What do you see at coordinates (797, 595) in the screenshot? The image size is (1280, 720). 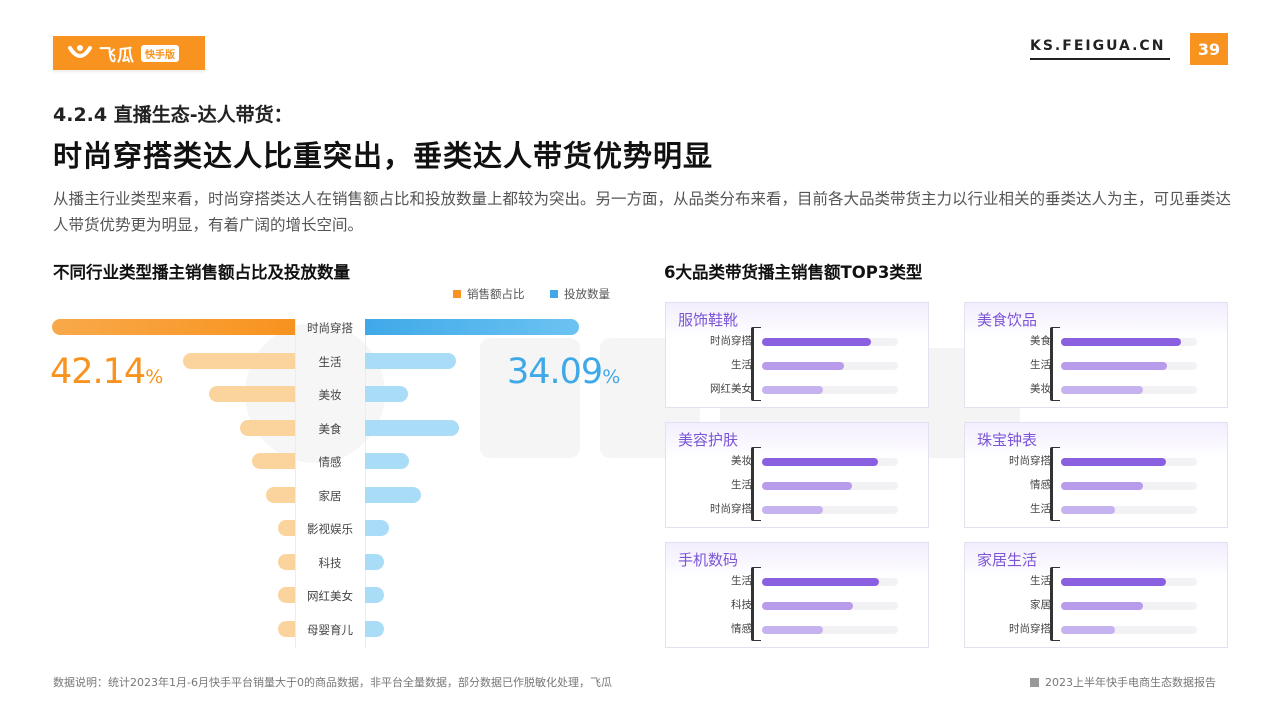 I see `category-panel: 手机数码生活科技情感` at bounding box center [797, 595].